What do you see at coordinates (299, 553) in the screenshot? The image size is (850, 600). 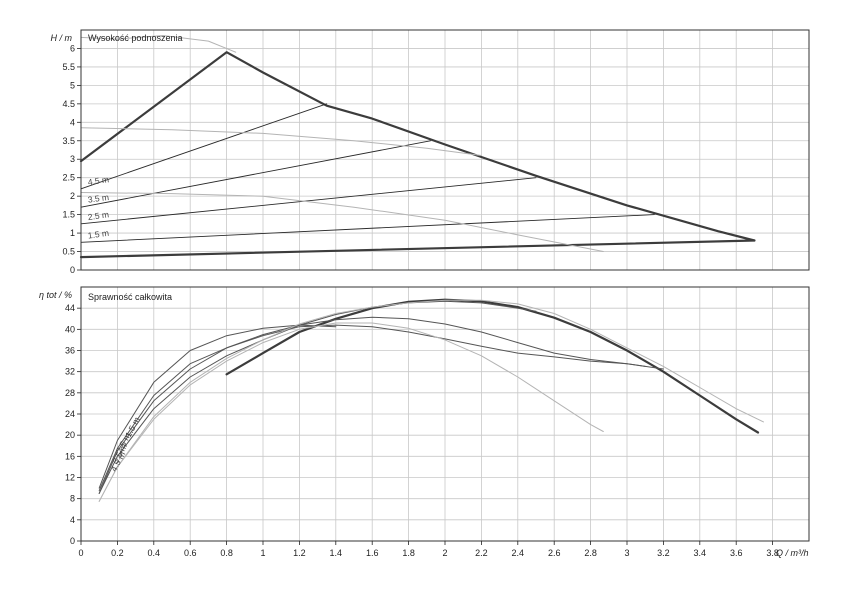 I see `x-tick-label: 1.2` at bounding box center [299, 553].